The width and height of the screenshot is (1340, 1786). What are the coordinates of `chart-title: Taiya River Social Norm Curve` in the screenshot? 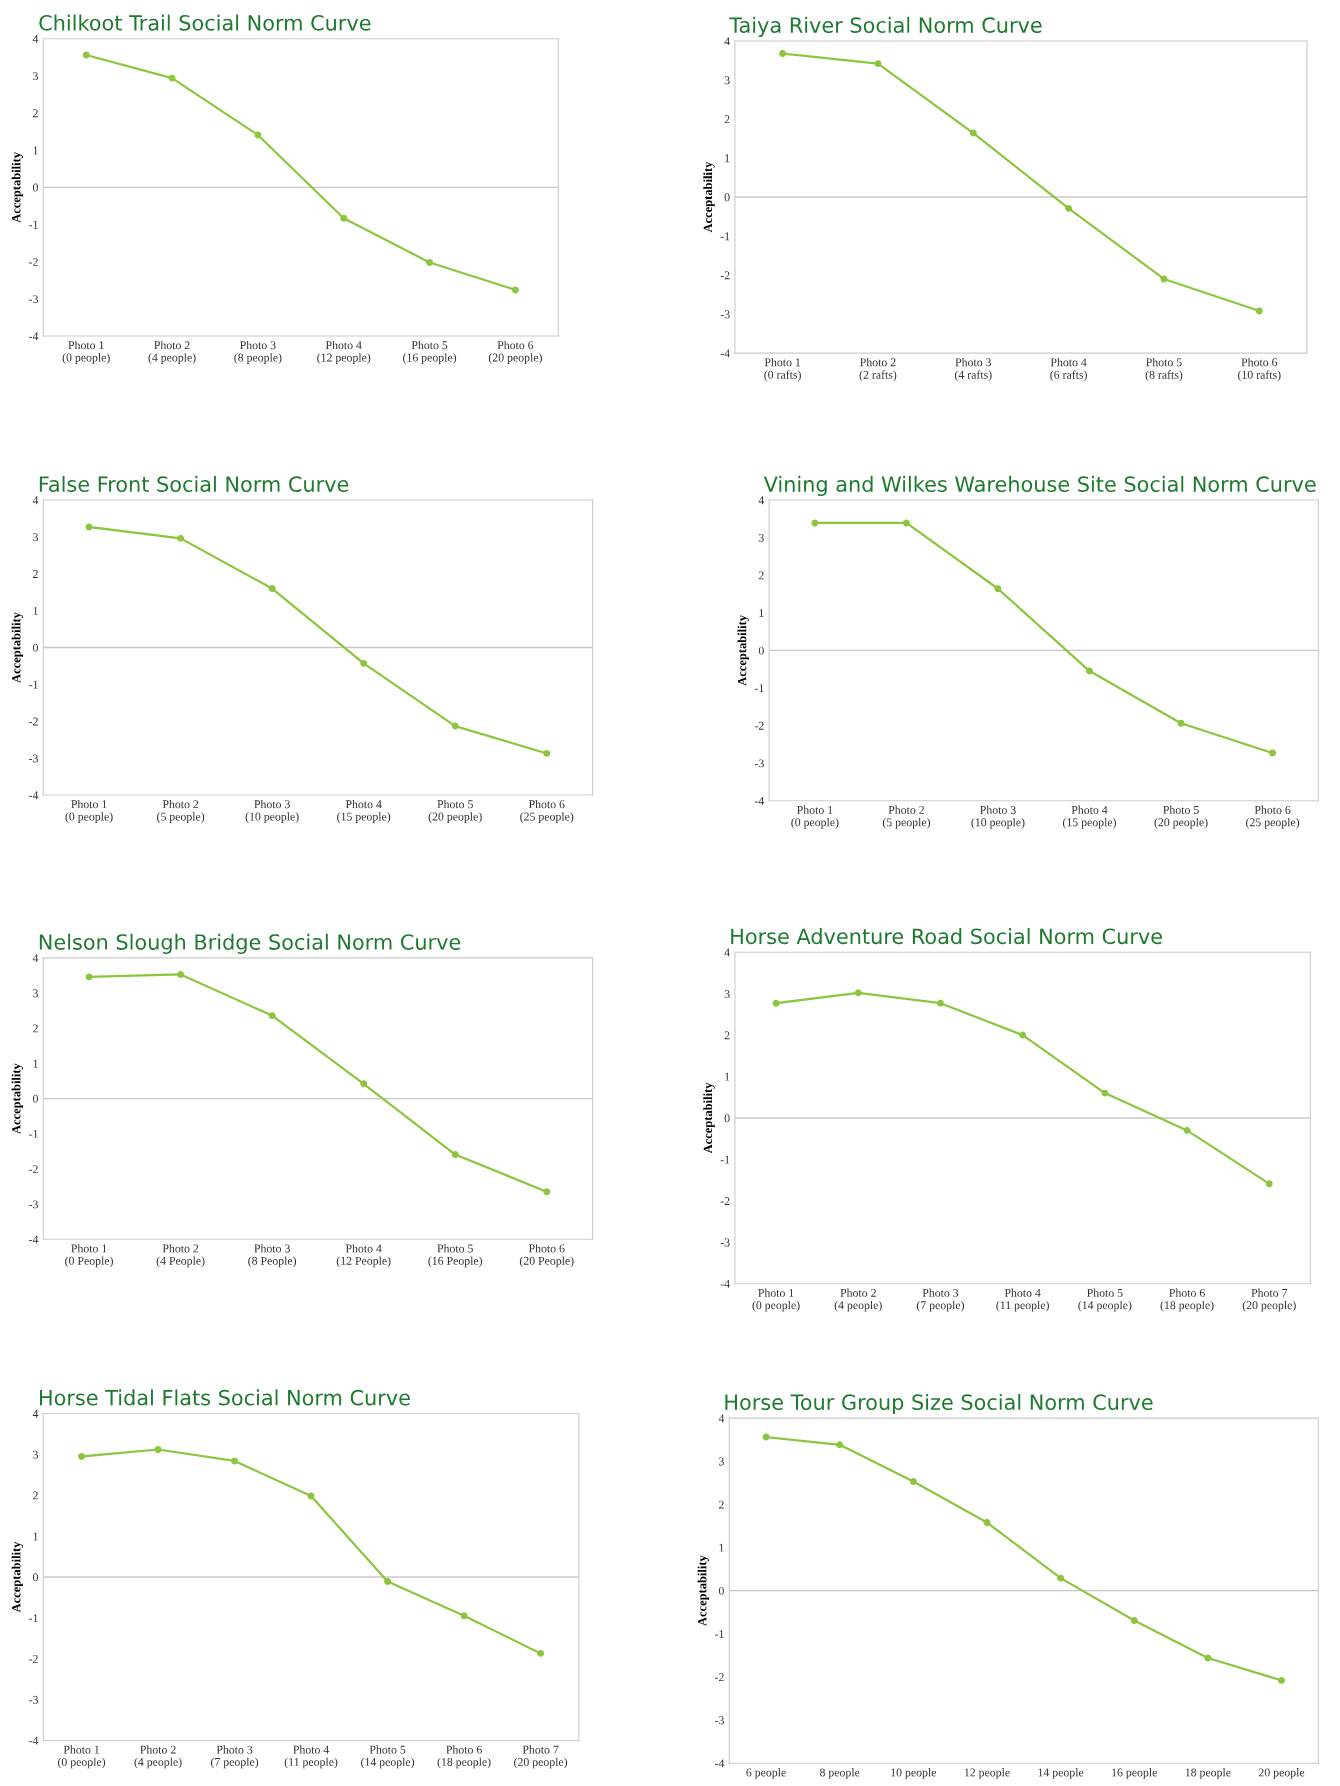 It's located at (885, 26).